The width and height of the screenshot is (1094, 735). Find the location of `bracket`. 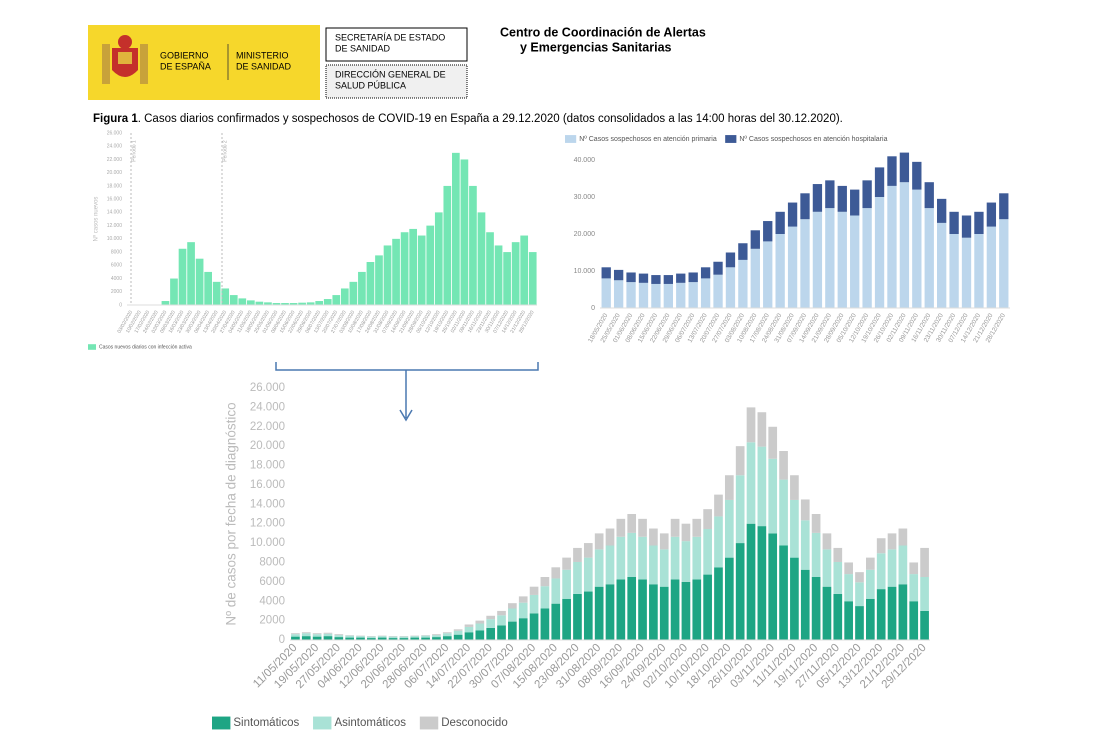

bracket is located at coordinates (407, 366).